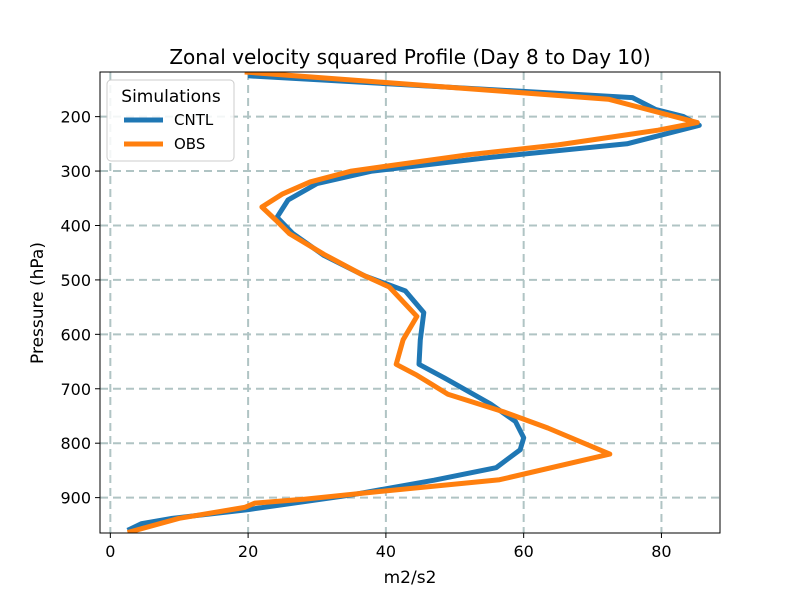  What do you see at coordinates (410, 578) in the screenshot?
I see `x-axis-label: m2/s2` at bounding box center [410, 578].